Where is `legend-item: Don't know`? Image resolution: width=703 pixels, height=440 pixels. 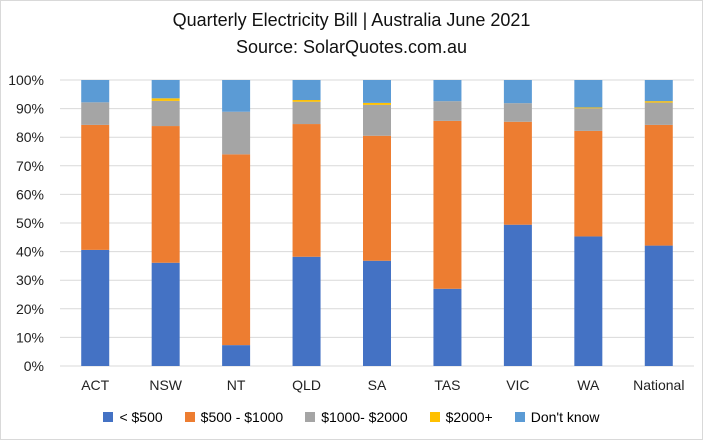
legend-item: Don't know is located at coordinates (557, 417).